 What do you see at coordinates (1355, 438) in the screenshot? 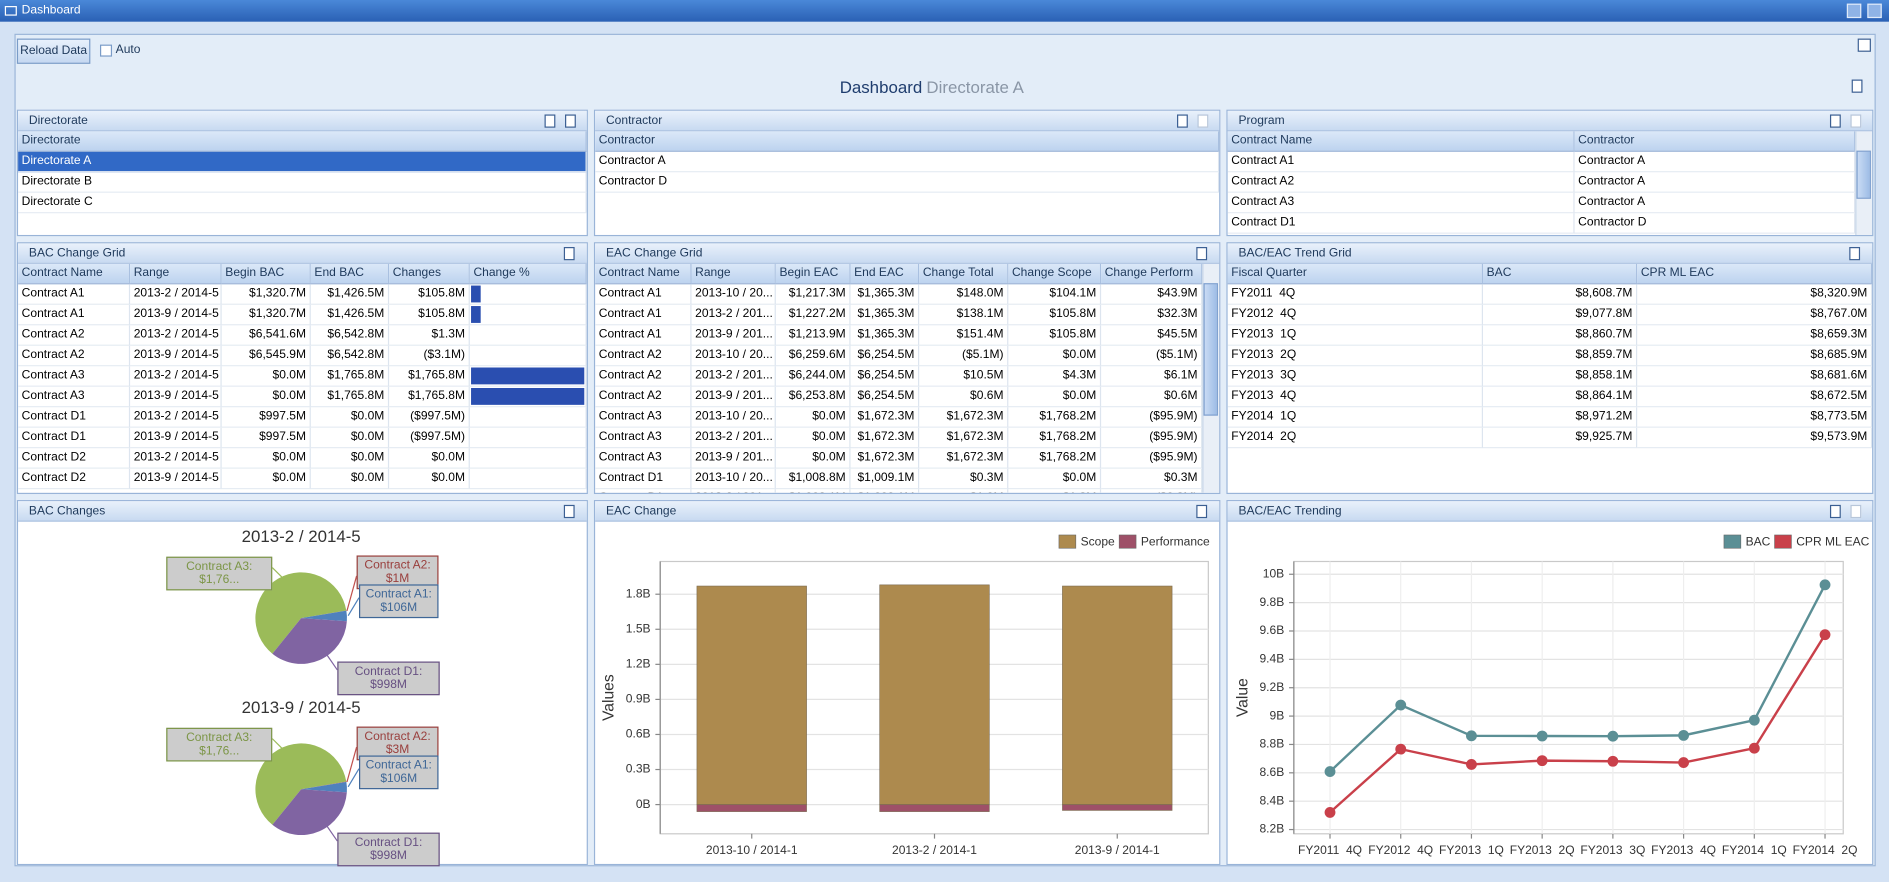
I see `grid-cell: FY2014 2Q` at bounding box center [1355, 438].